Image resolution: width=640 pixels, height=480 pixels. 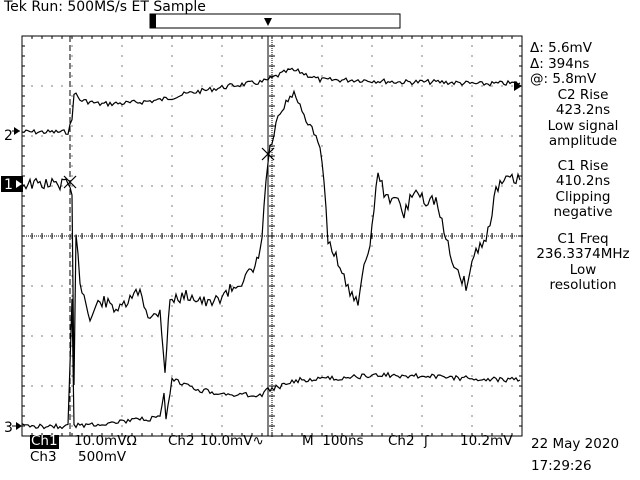 I want to click on measurement-1-title: C2 Rise, so click(x=583, y=95).